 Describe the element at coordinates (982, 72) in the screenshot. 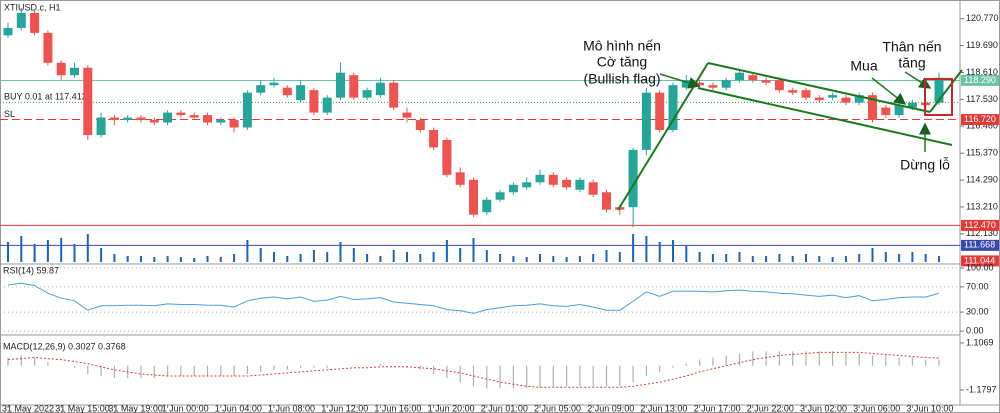

I see `y-tick-label: 118.610` at that location.